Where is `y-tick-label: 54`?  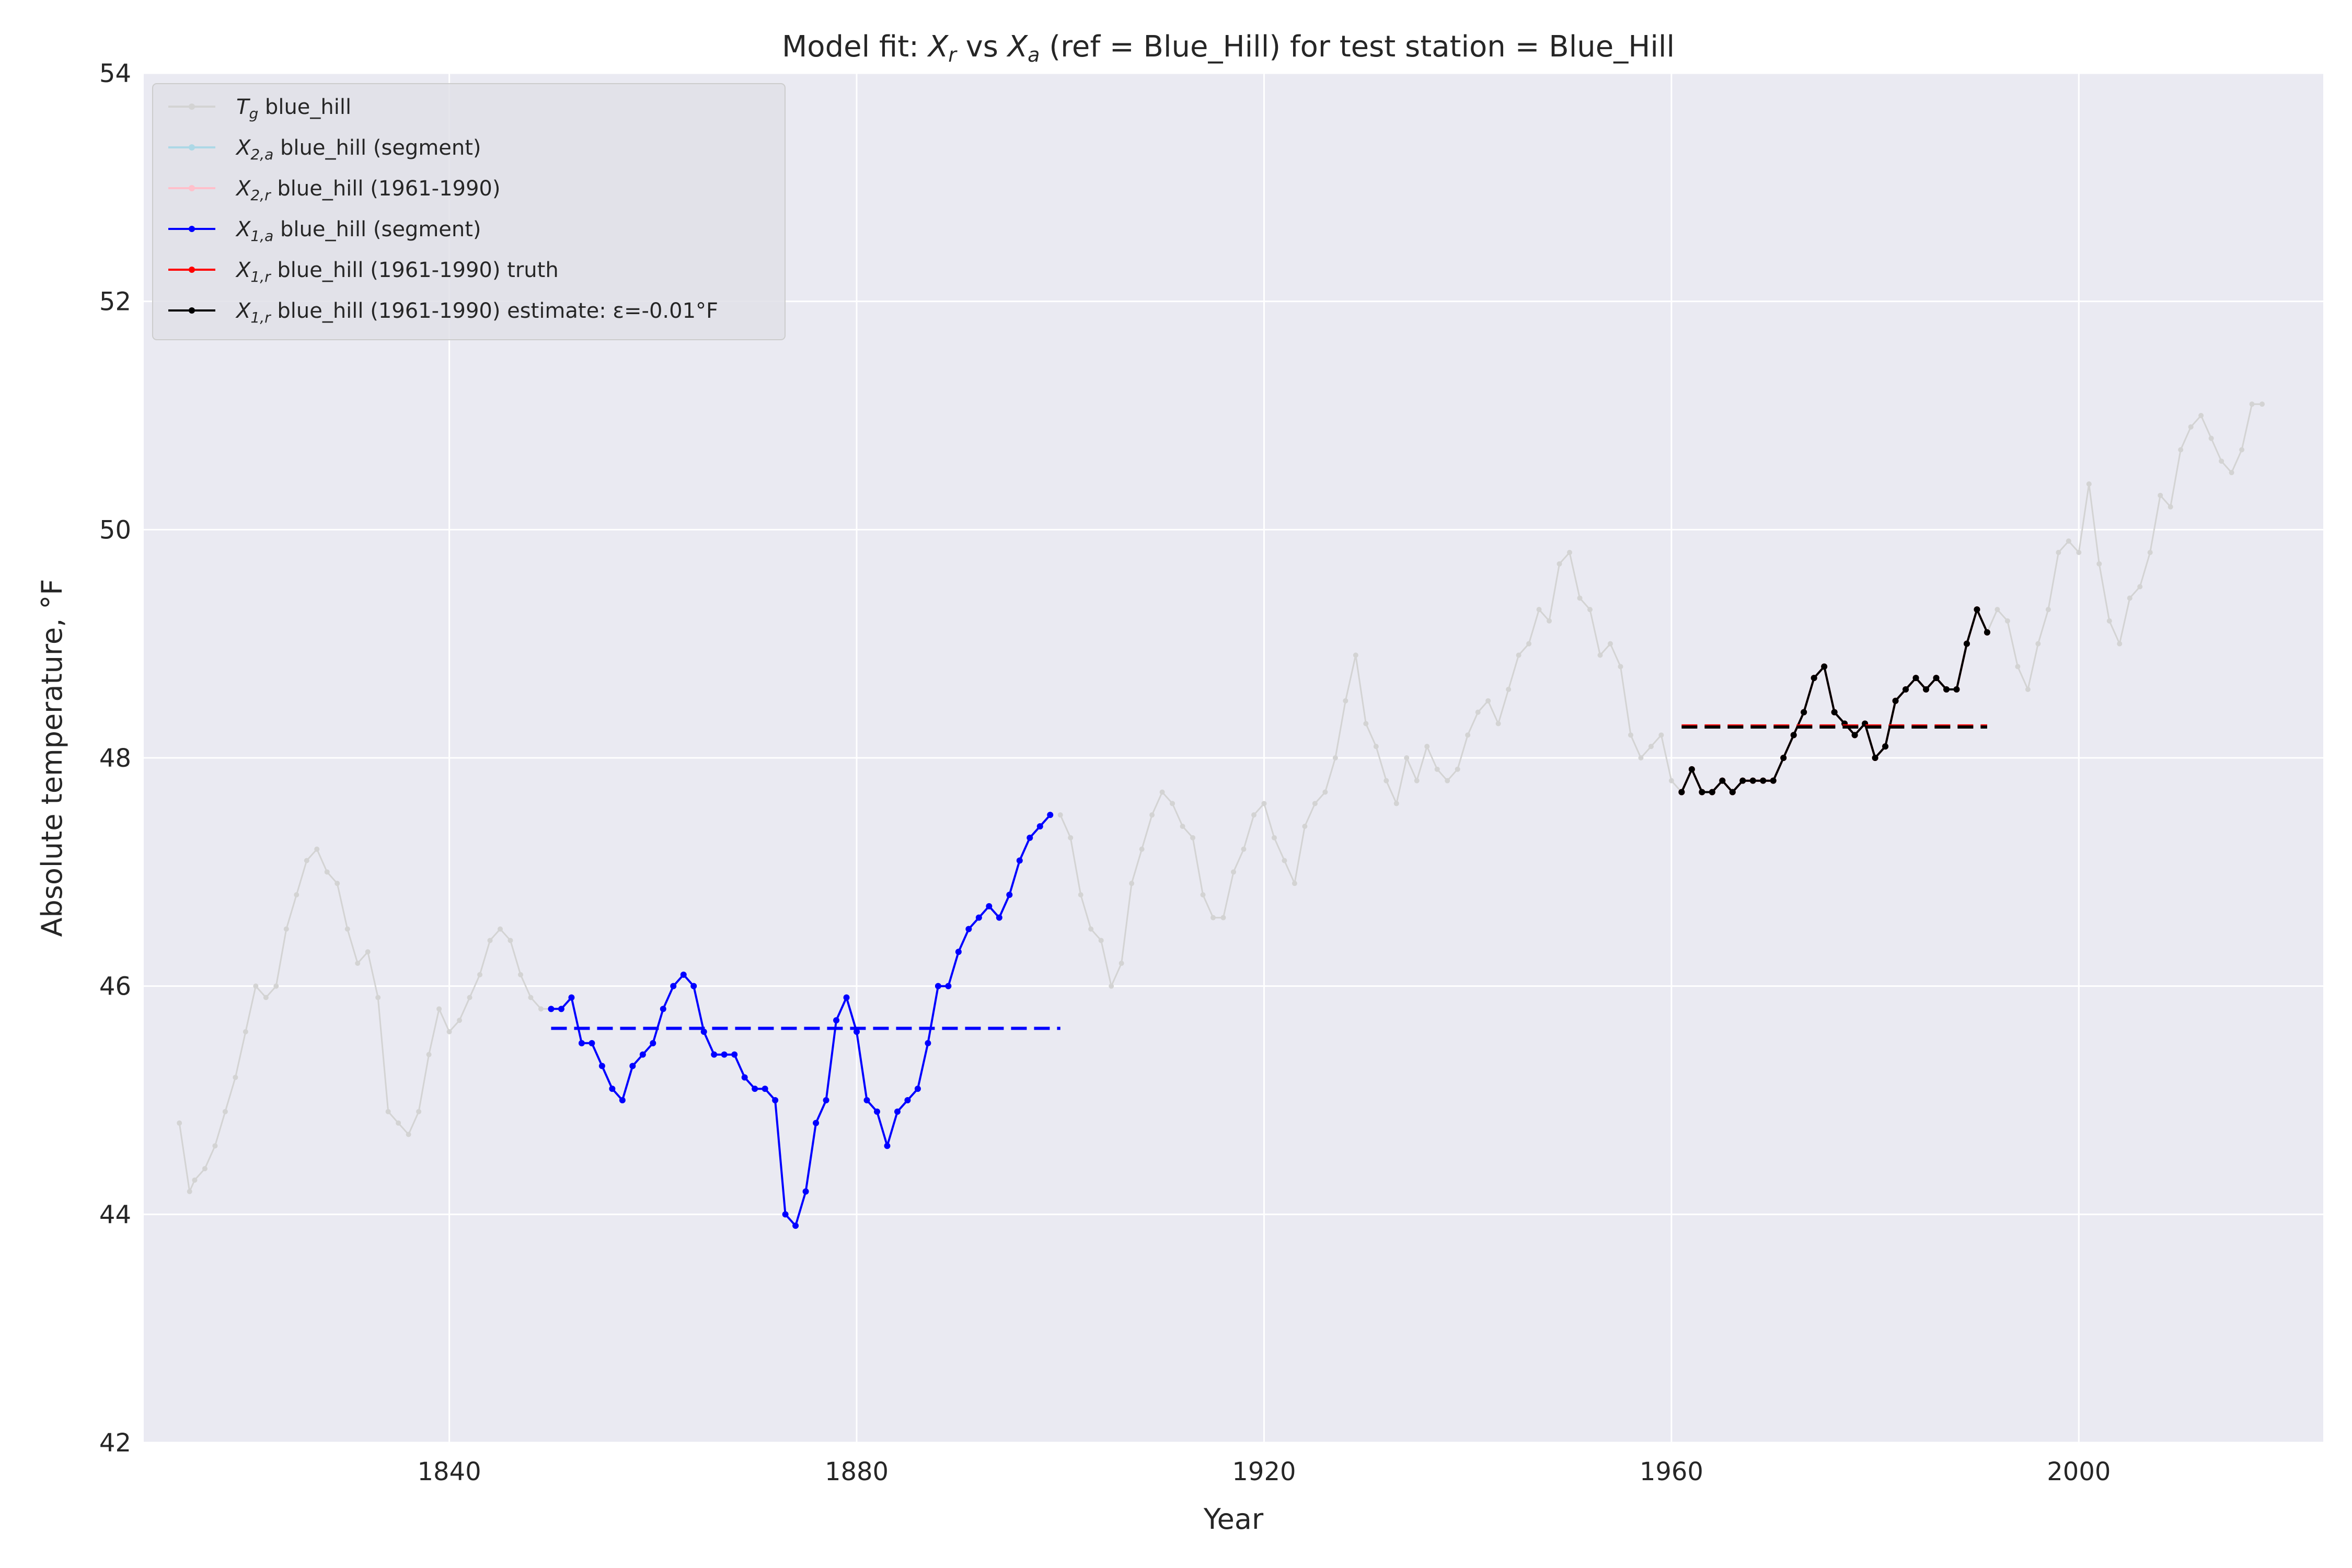
y-tick-label: 54 is located at coordinates (115, 73).